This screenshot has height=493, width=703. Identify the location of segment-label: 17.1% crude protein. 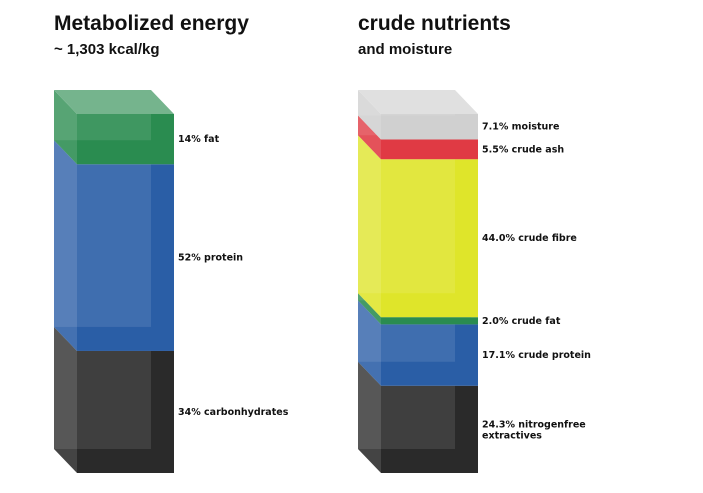
(536, 355).